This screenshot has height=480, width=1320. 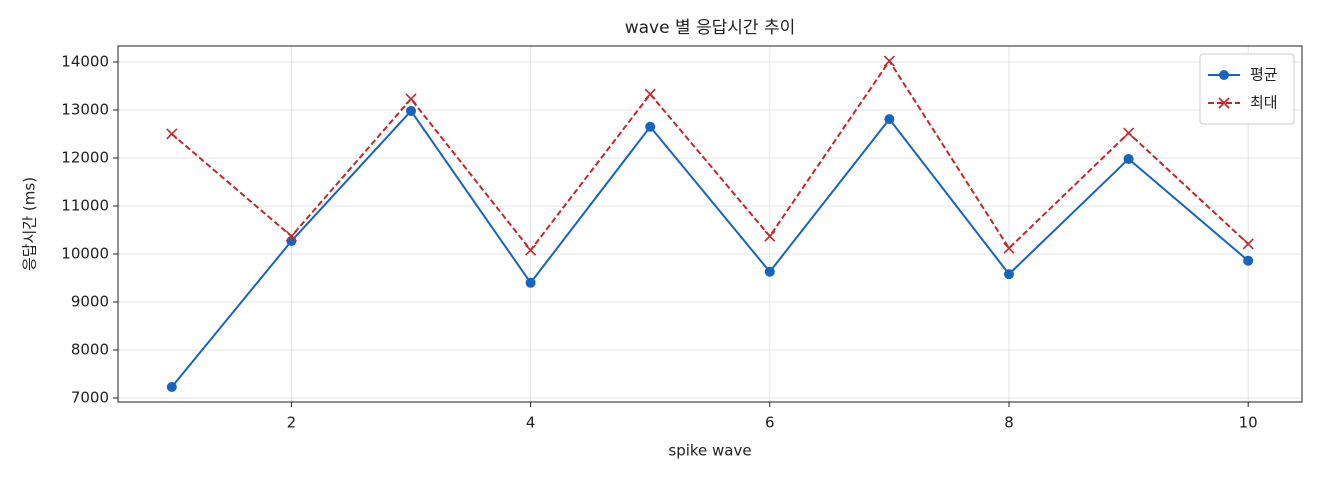 What do you see at coordinates (90, 398) in the screenshot?
I see `y-tick-label: 7000` at bounding box center [90, 398].